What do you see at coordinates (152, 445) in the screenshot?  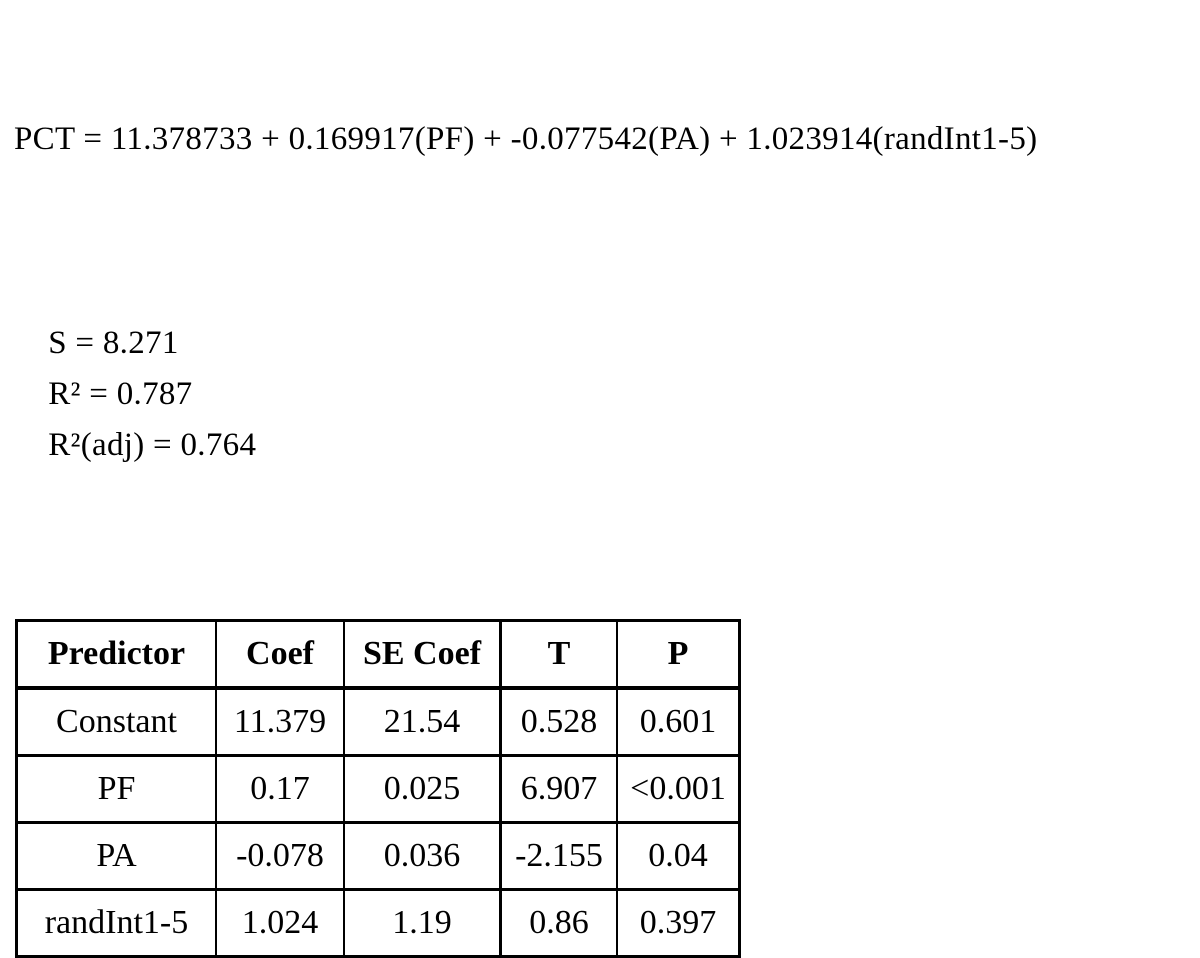 I see `stat-r-squared-adj: R²(adj) = 0.764` at bounding box center [152, 445].